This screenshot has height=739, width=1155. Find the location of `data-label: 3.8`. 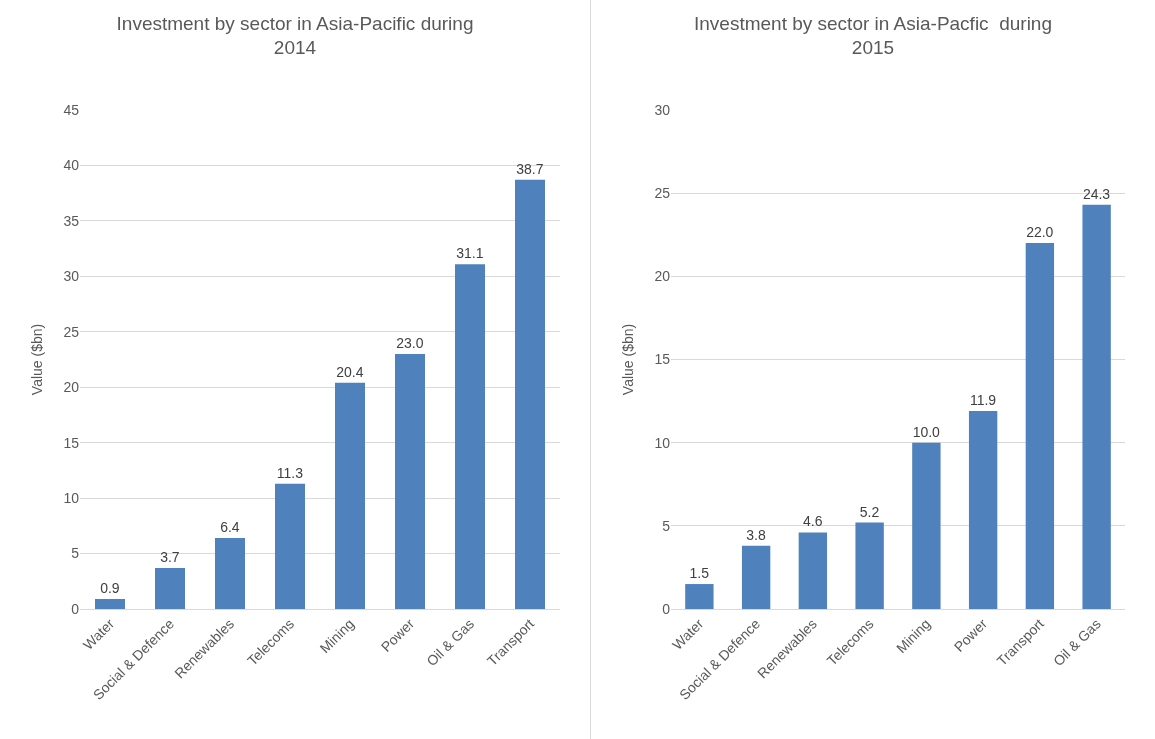

data-label: 3.8 is located at coordinates (756, 534).